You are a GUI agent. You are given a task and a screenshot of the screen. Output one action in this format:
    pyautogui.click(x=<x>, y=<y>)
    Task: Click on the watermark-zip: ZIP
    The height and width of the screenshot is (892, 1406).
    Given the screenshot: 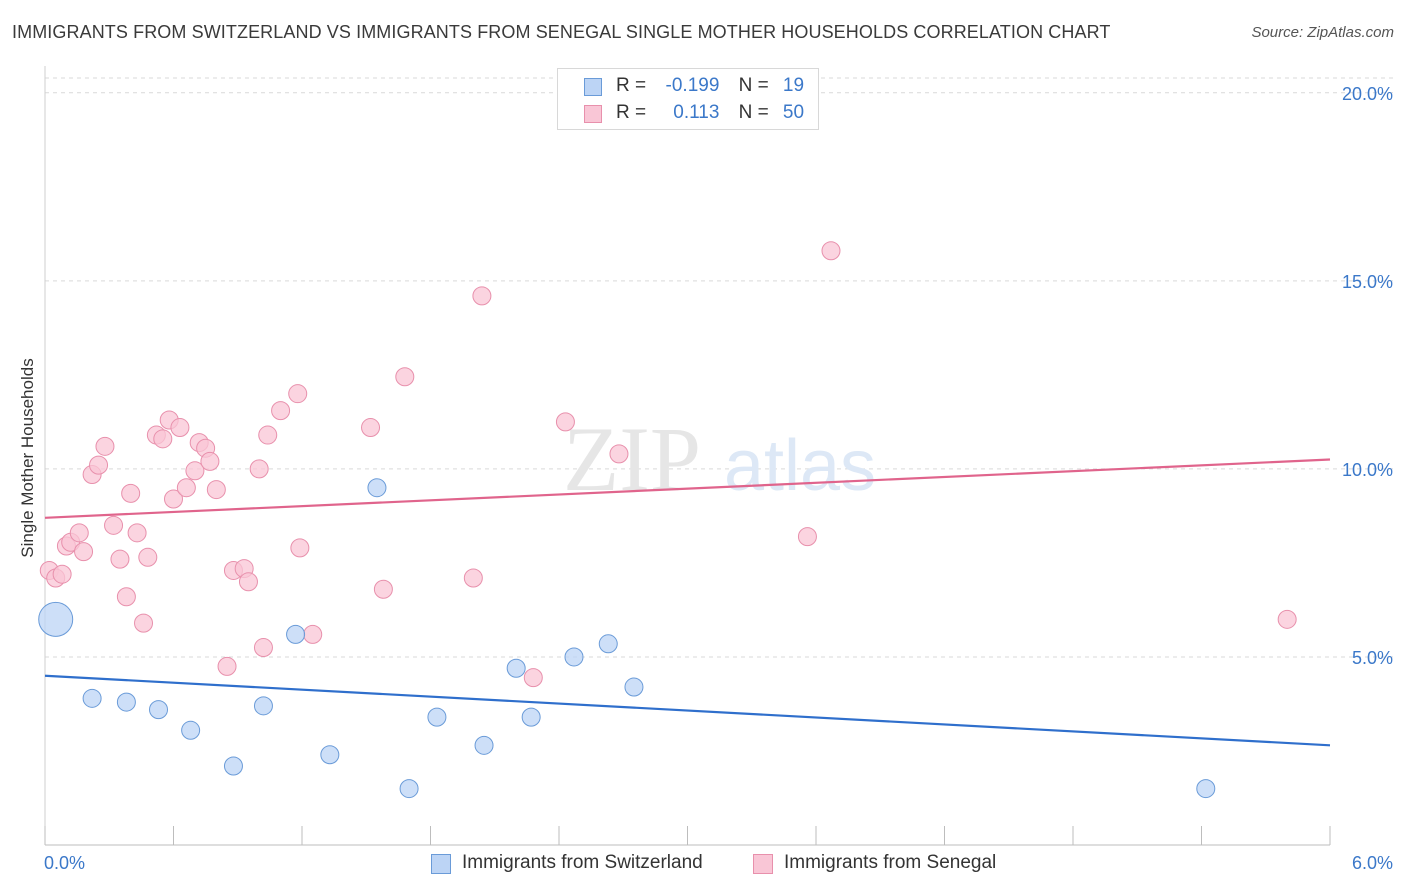 What is the action you would take?
    pyautogui.click(x=632, y=459)
    